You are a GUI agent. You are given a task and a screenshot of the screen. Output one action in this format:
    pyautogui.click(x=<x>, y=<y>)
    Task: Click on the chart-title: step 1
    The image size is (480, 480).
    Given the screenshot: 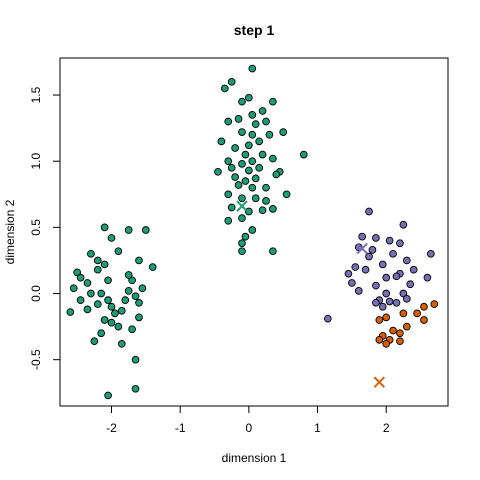 What is the action you would take?
    pyautogui.click(x=254, y=30)
    